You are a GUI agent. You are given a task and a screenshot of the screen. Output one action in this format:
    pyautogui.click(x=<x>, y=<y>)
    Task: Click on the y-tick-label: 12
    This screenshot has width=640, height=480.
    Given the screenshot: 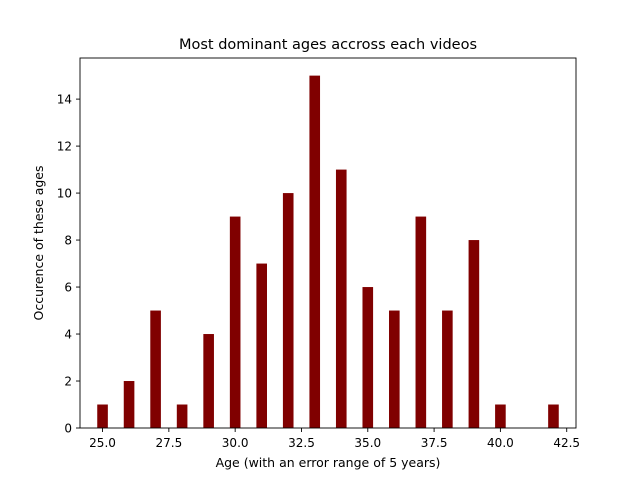 What is the action you would take?
    pyautogui.click(x=64, y=147)
    